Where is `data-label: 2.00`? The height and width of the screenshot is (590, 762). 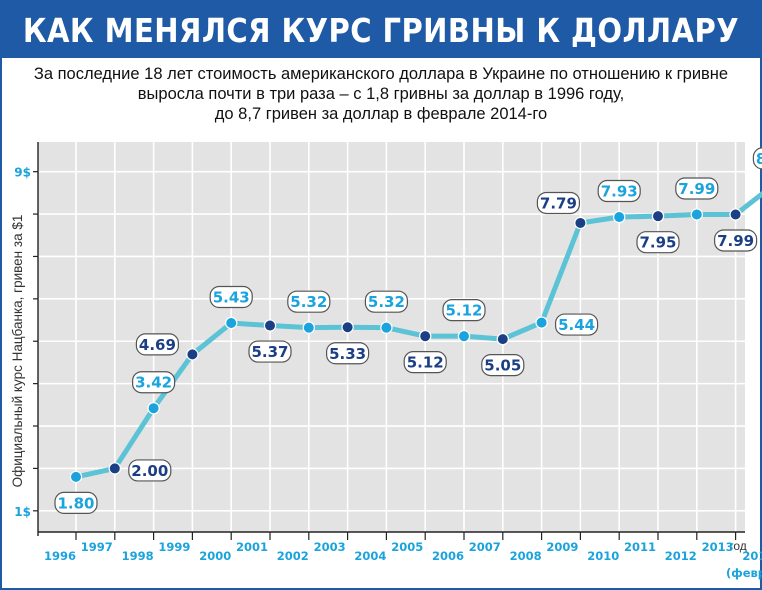 data-label: 2.00 is located at coordinates (149, 471).